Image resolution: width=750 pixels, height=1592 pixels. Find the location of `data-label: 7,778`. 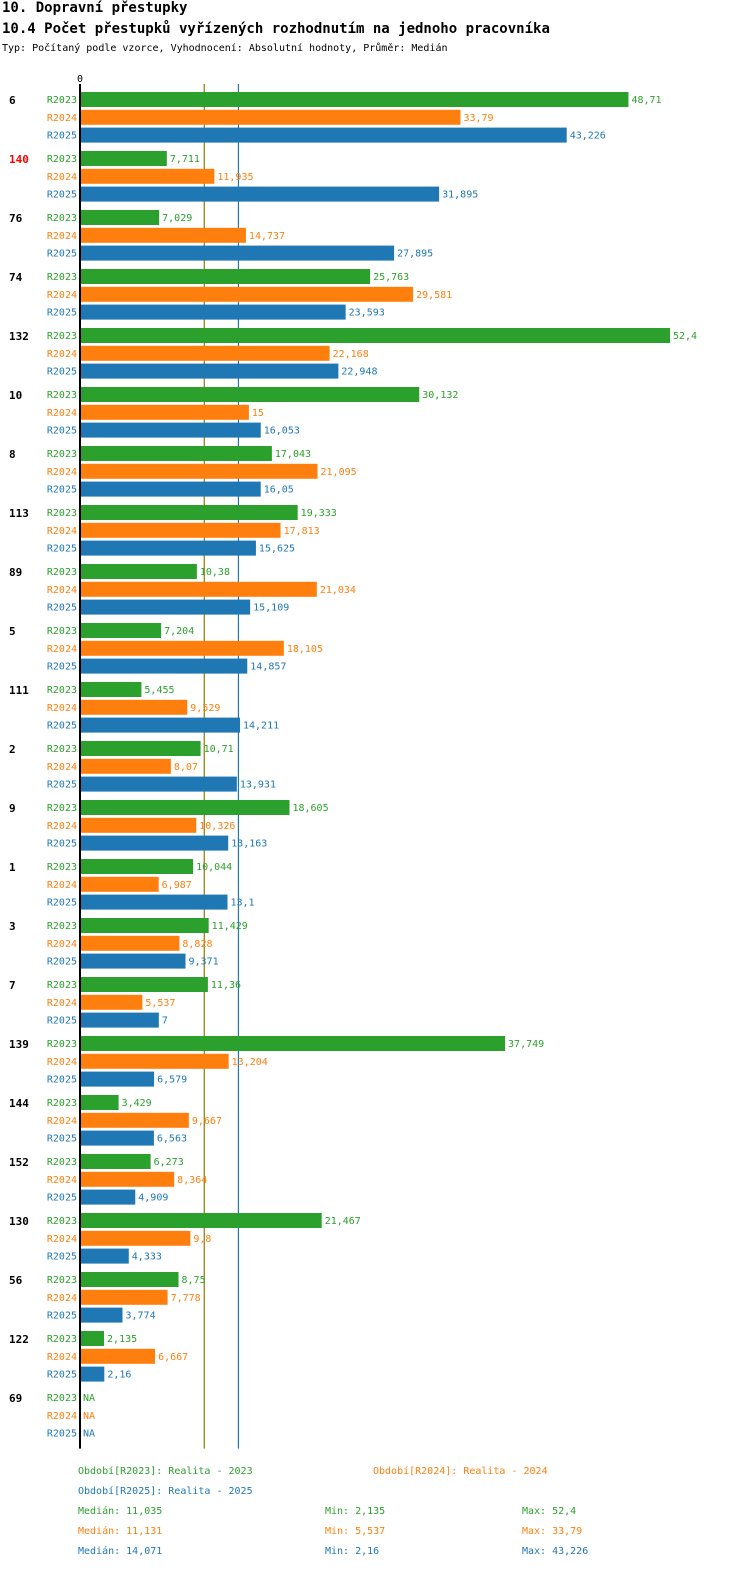

data-label: 7,778 is located at coordinates (186, 1298).